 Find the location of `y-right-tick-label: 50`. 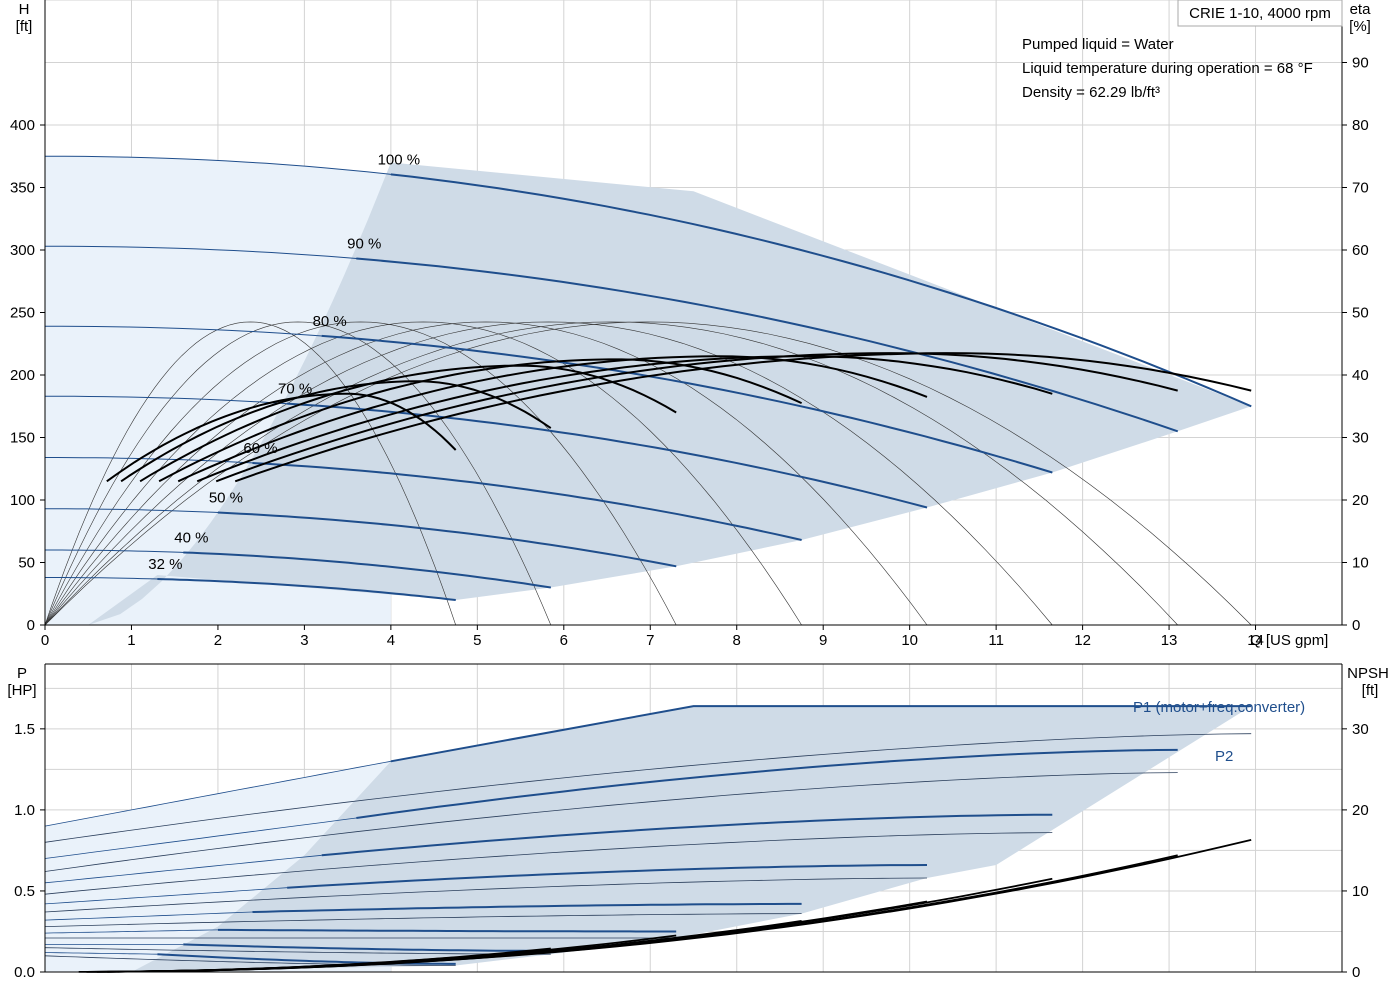

y-right-tick-label: 50 is located at coordinates (1360, 313).